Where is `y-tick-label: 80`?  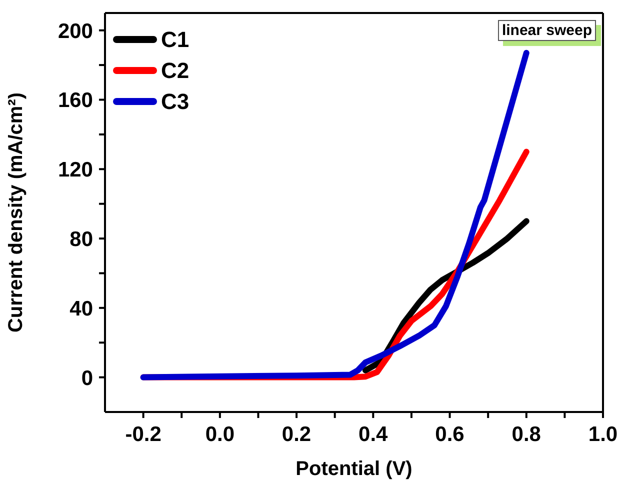 y-tick-label: 80 is located at coordinates (81, 239).